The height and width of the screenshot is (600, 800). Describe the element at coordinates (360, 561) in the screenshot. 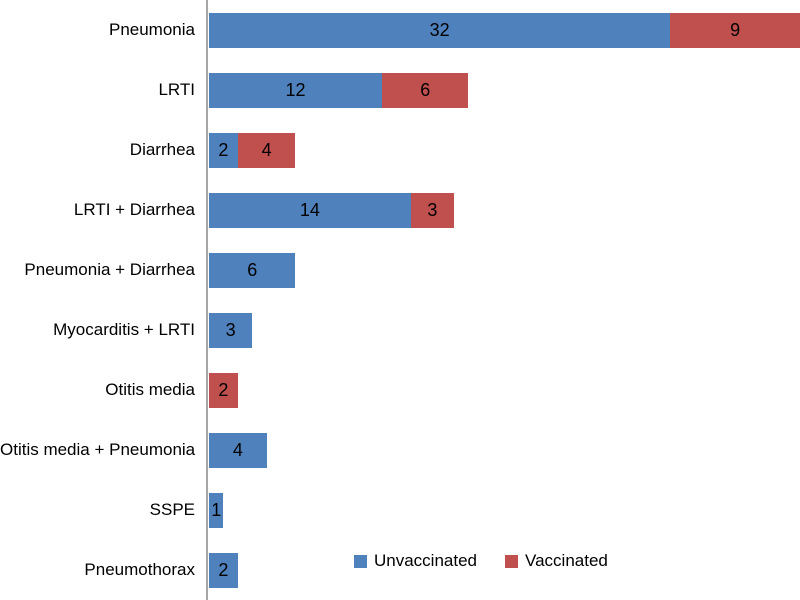

I see `legend-swatch-unvaccinated` at that location.